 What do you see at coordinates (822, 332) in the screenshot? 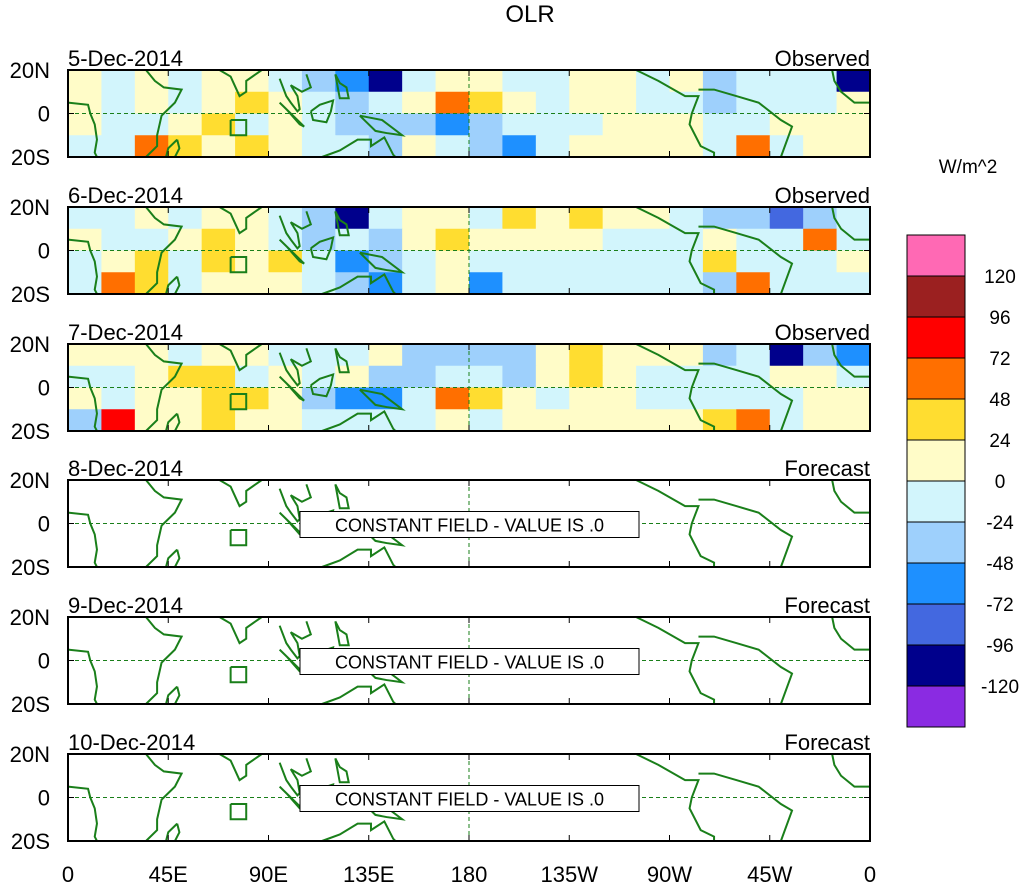
I see `panel-kind-label: Observed` at bounding box center [822, 332].